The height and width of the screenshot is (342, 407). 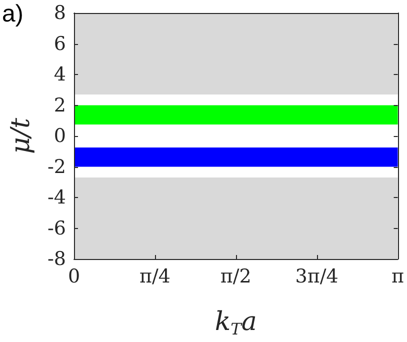 What do you see at coordinates (56, 197) in the screenshot?
I see `y-tick-label: -4` at bounding box center [56, 197].